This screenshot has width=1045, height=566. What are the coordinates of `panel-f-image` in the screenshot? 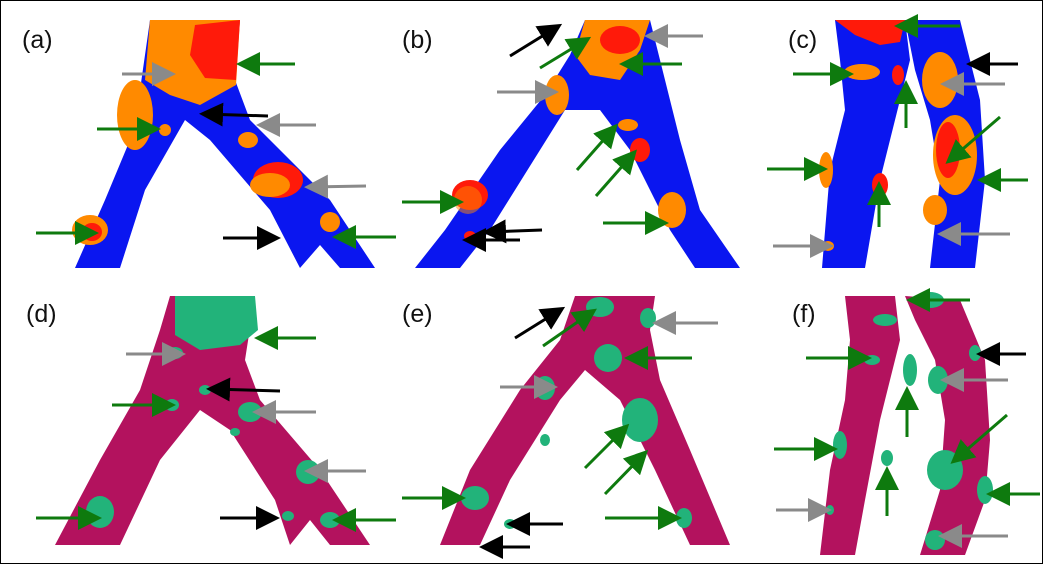 It's located at (906, 423).